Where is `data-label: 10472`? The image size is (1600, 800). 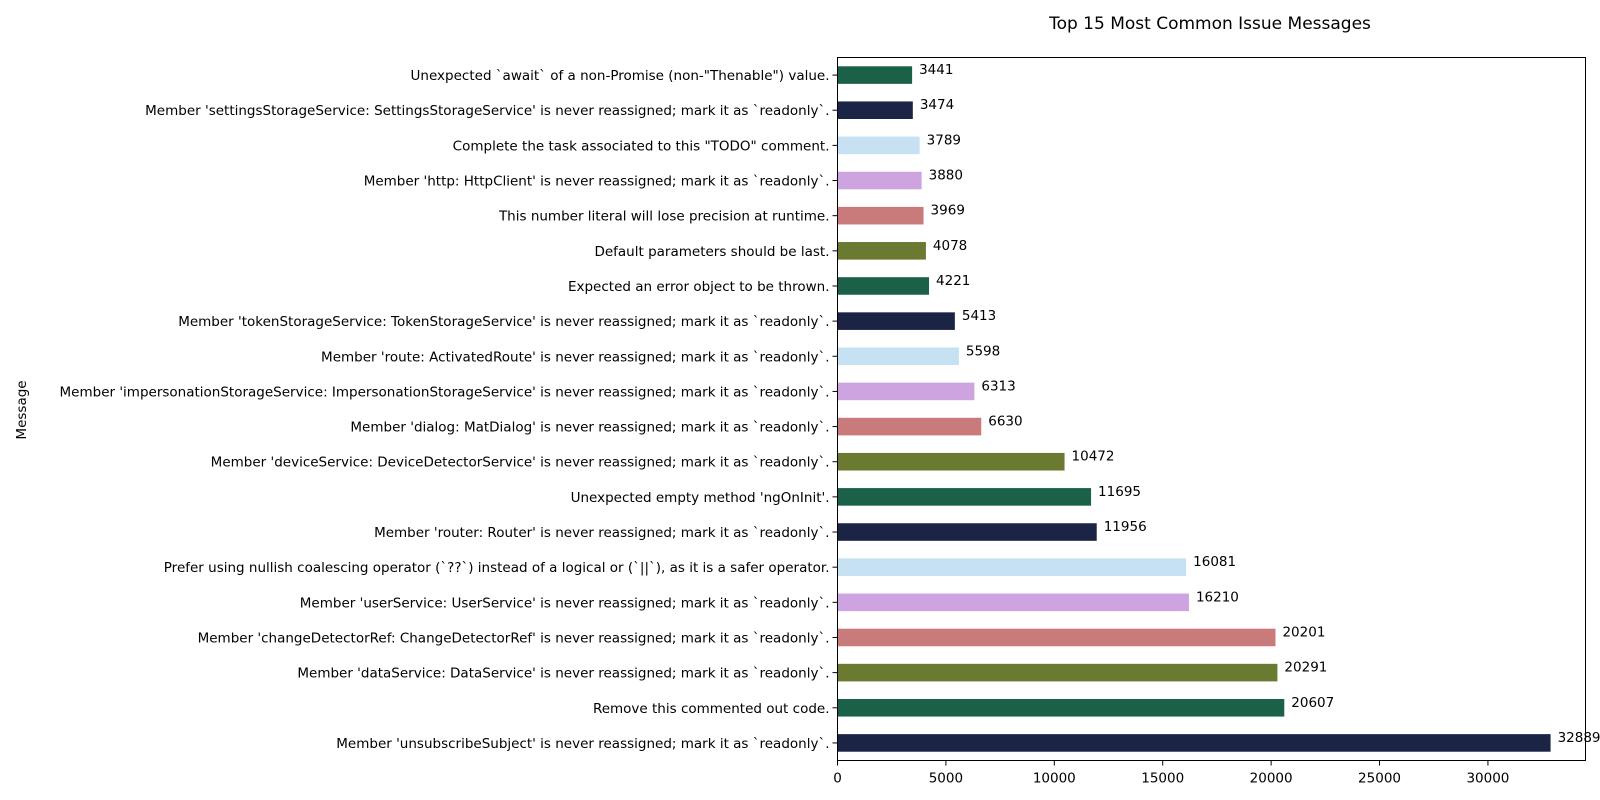
data-label: 10472 is located at coordinates (1093, 457).